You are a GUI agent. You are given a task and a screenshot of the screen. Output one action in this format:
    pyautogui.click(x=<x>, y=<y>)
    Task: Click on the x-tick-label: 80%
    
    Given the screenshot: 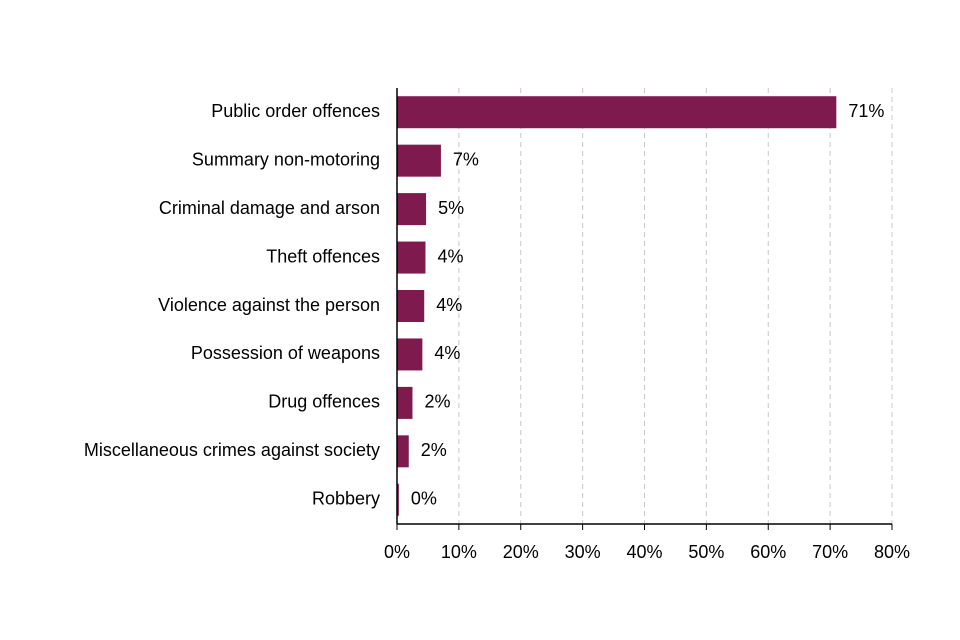 What is the action you would take?
    pyautogui.click(x=892, y=552)
    